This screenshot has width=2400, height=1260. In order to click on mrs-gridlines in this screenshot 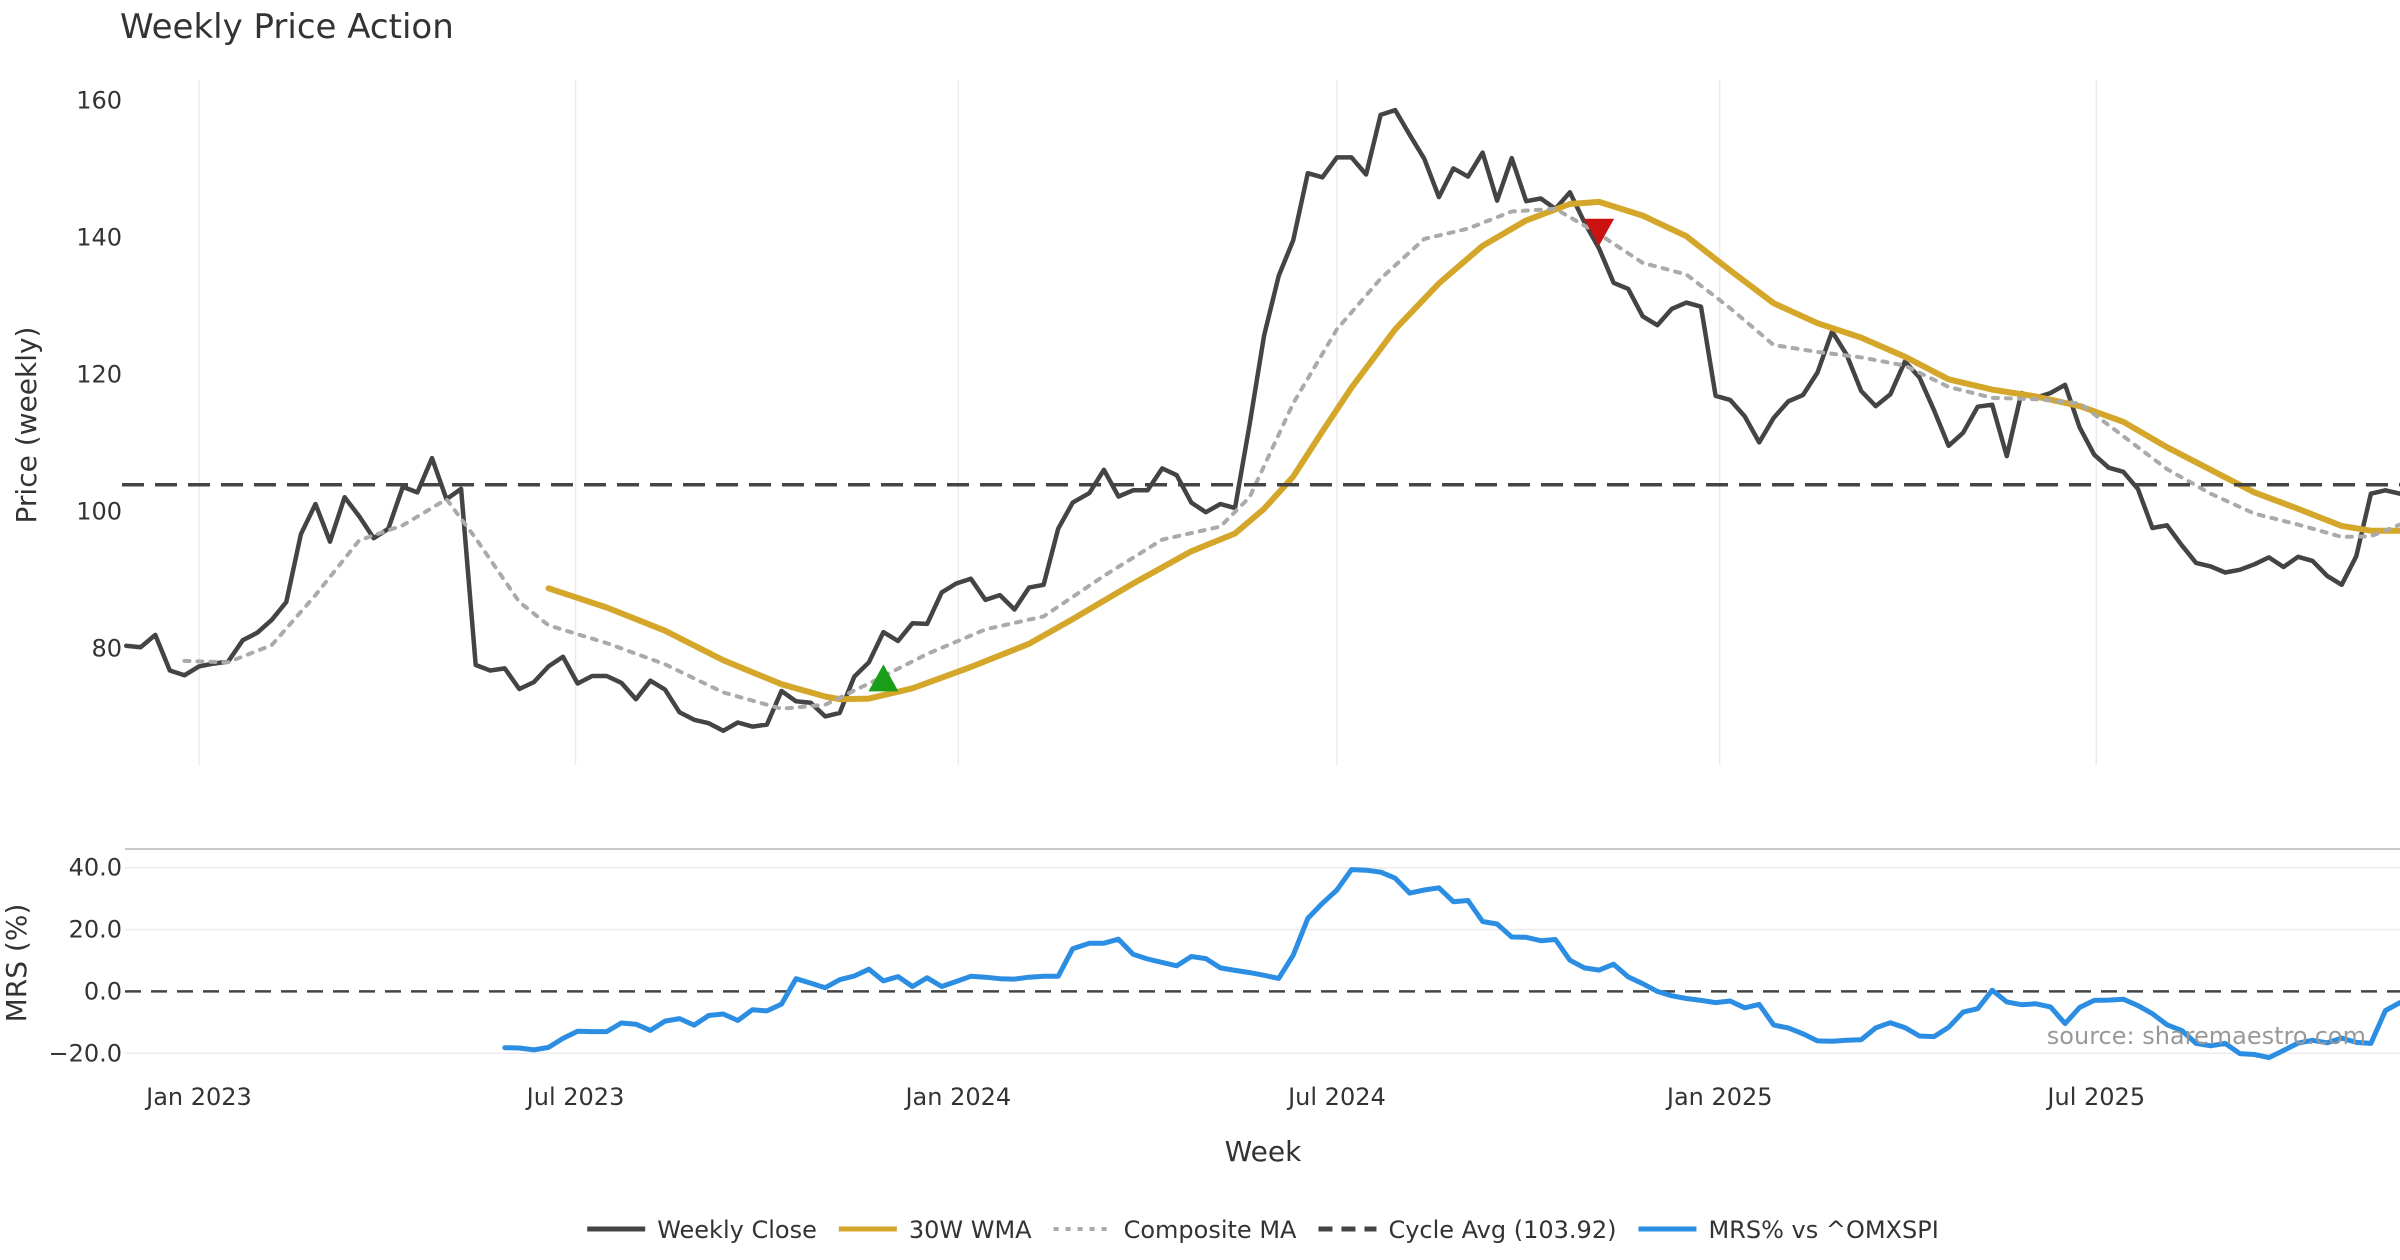, I will do `click(1262, 960)`.